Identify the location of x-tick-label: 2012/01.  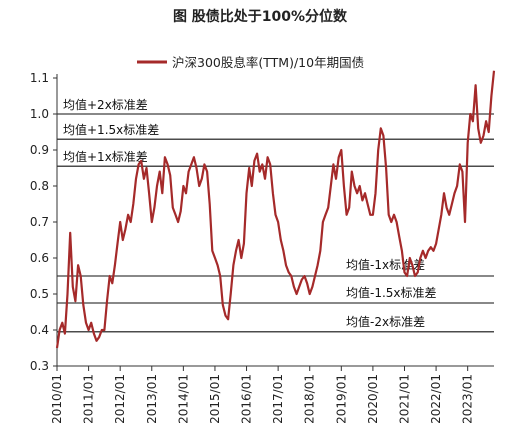
(120, 399).